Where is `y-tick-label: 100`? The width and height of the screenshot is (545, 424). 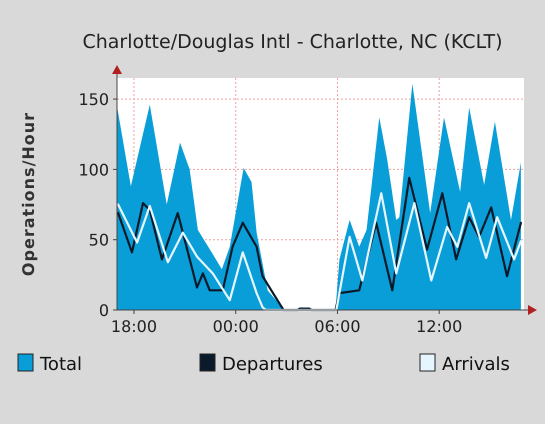 y-tick-label: 100 is located at coordinates (93, 170).